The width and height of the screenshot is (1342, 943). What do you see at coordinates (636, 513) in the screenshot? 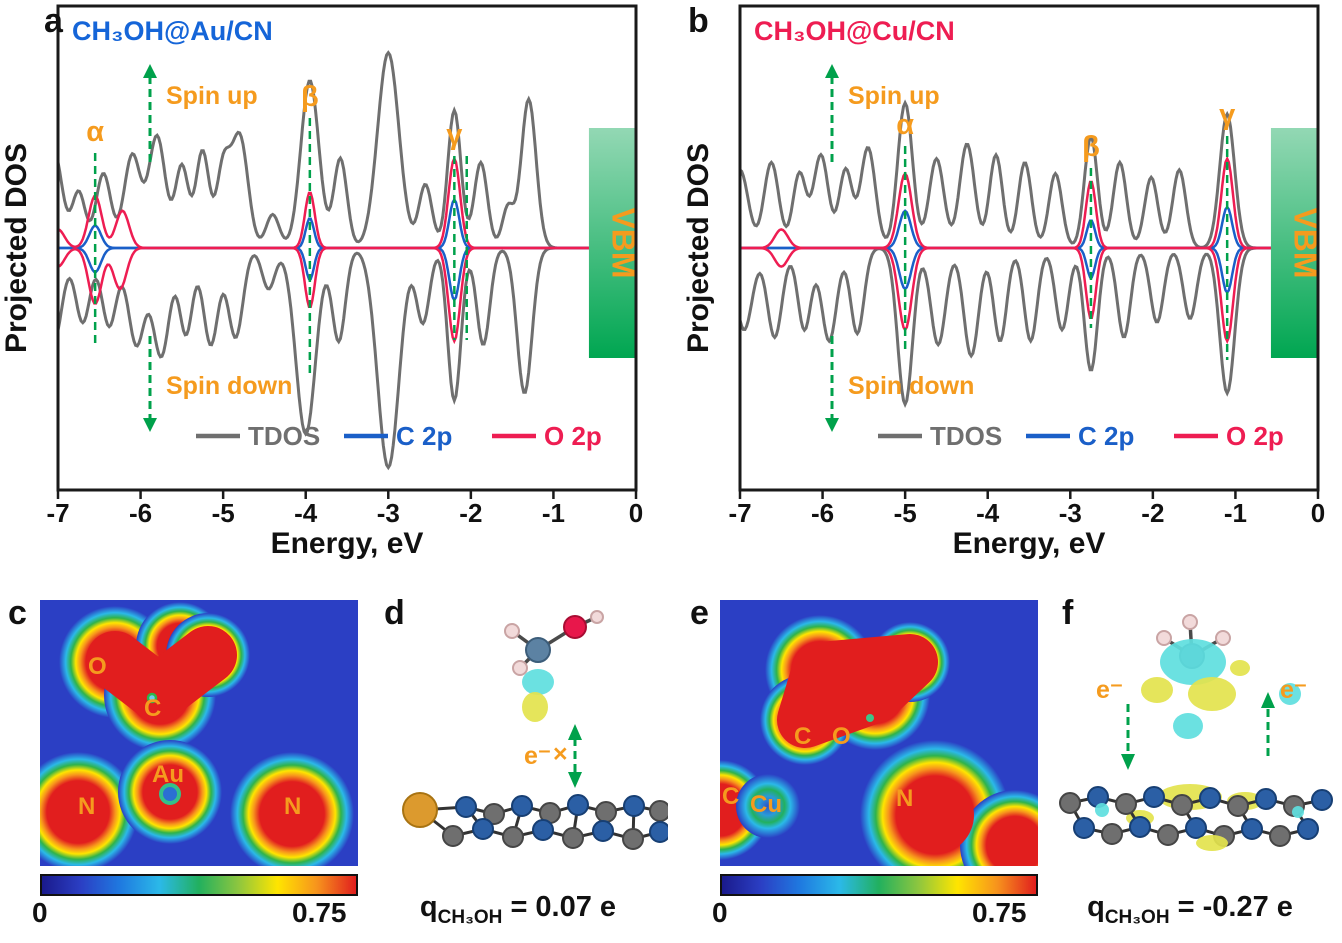
I see `x-tick-label: 0` at bounding box center [636, 513].